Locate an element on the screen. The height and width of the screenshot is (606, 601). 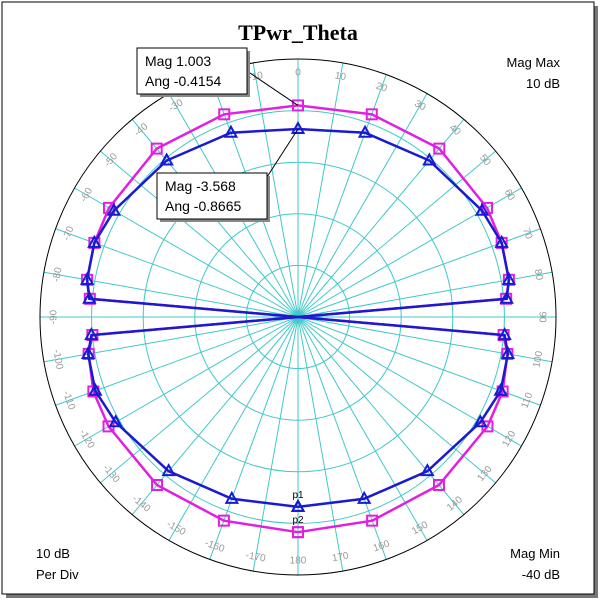
angle-tick-label: 80 is located at coordinates (538, 274).